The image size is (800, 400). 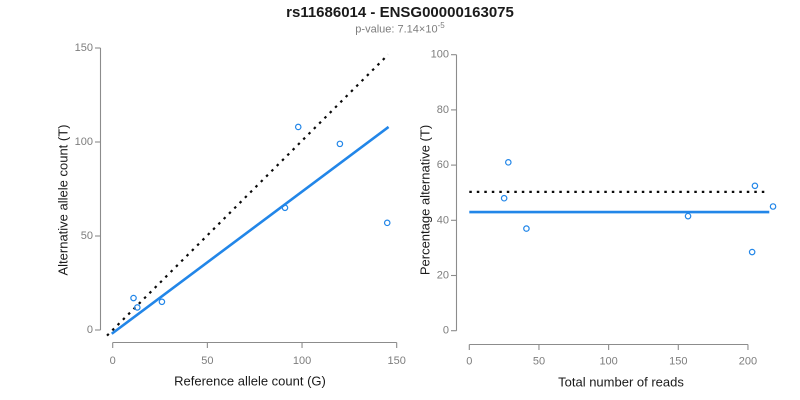 I want to click on x-tick-label: 200, so click(x=748, y=362).